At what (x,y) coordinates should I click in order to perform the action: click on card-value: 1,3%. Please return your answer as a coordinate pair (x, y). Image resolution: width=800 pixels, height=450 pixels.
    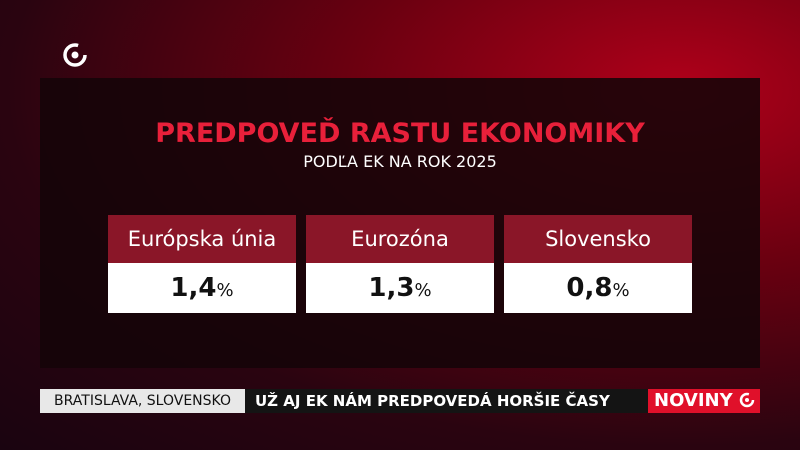
    Looking at the image, I should click on (400, 288).